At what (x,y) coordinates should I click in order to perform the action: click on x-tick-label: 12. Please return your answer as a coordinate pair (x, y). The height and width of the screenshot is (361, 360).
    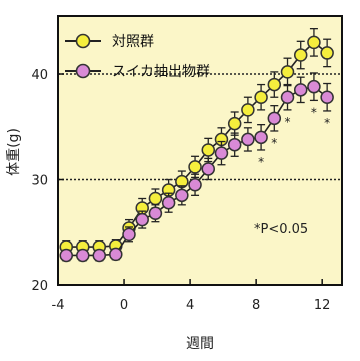
    Looking at the image, I should click on (322, 305).